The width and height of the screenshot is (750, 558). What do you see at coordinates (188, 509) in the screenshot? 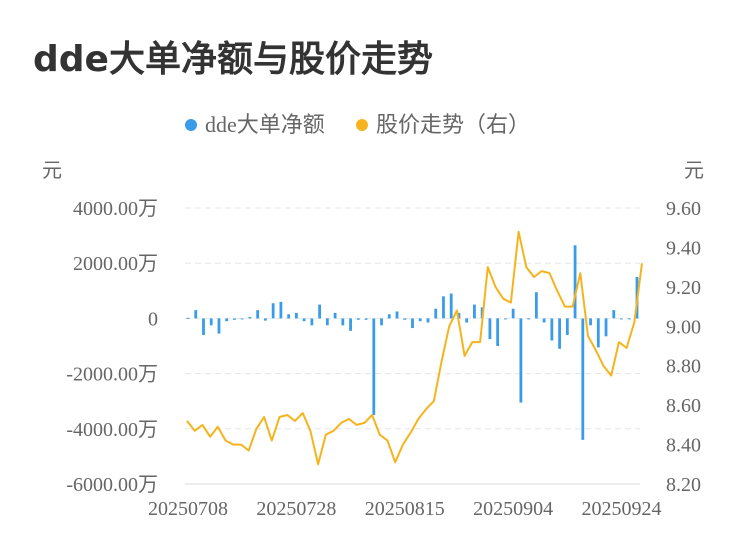
I see `x-tick-label: 20250708` at bounding box center [188, 509].